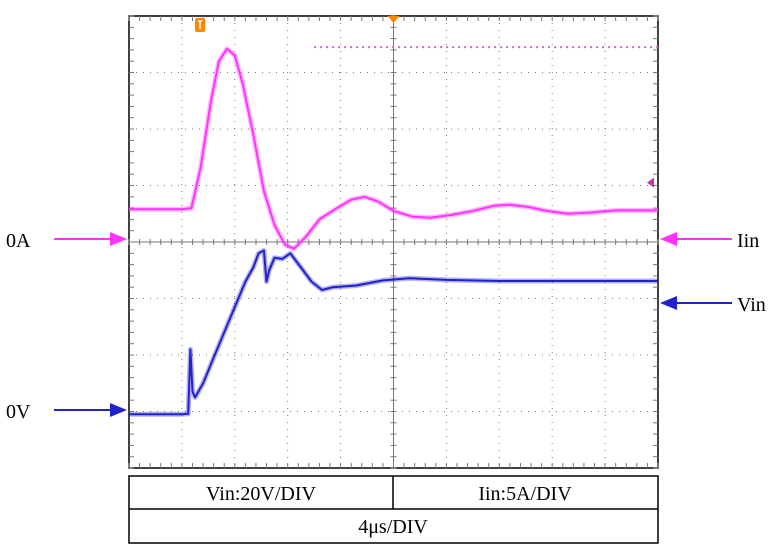 The image size is (784, 545). I want to click on trace-label-iin: Iin, so click(748, 241).